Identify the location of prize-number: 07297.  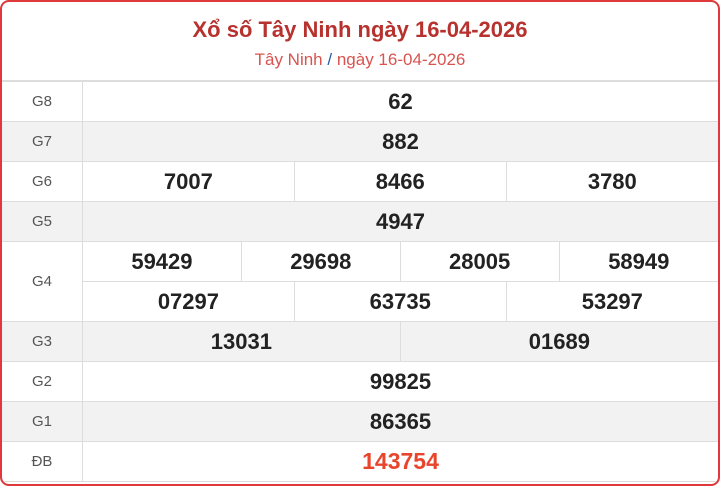
(188, 301).